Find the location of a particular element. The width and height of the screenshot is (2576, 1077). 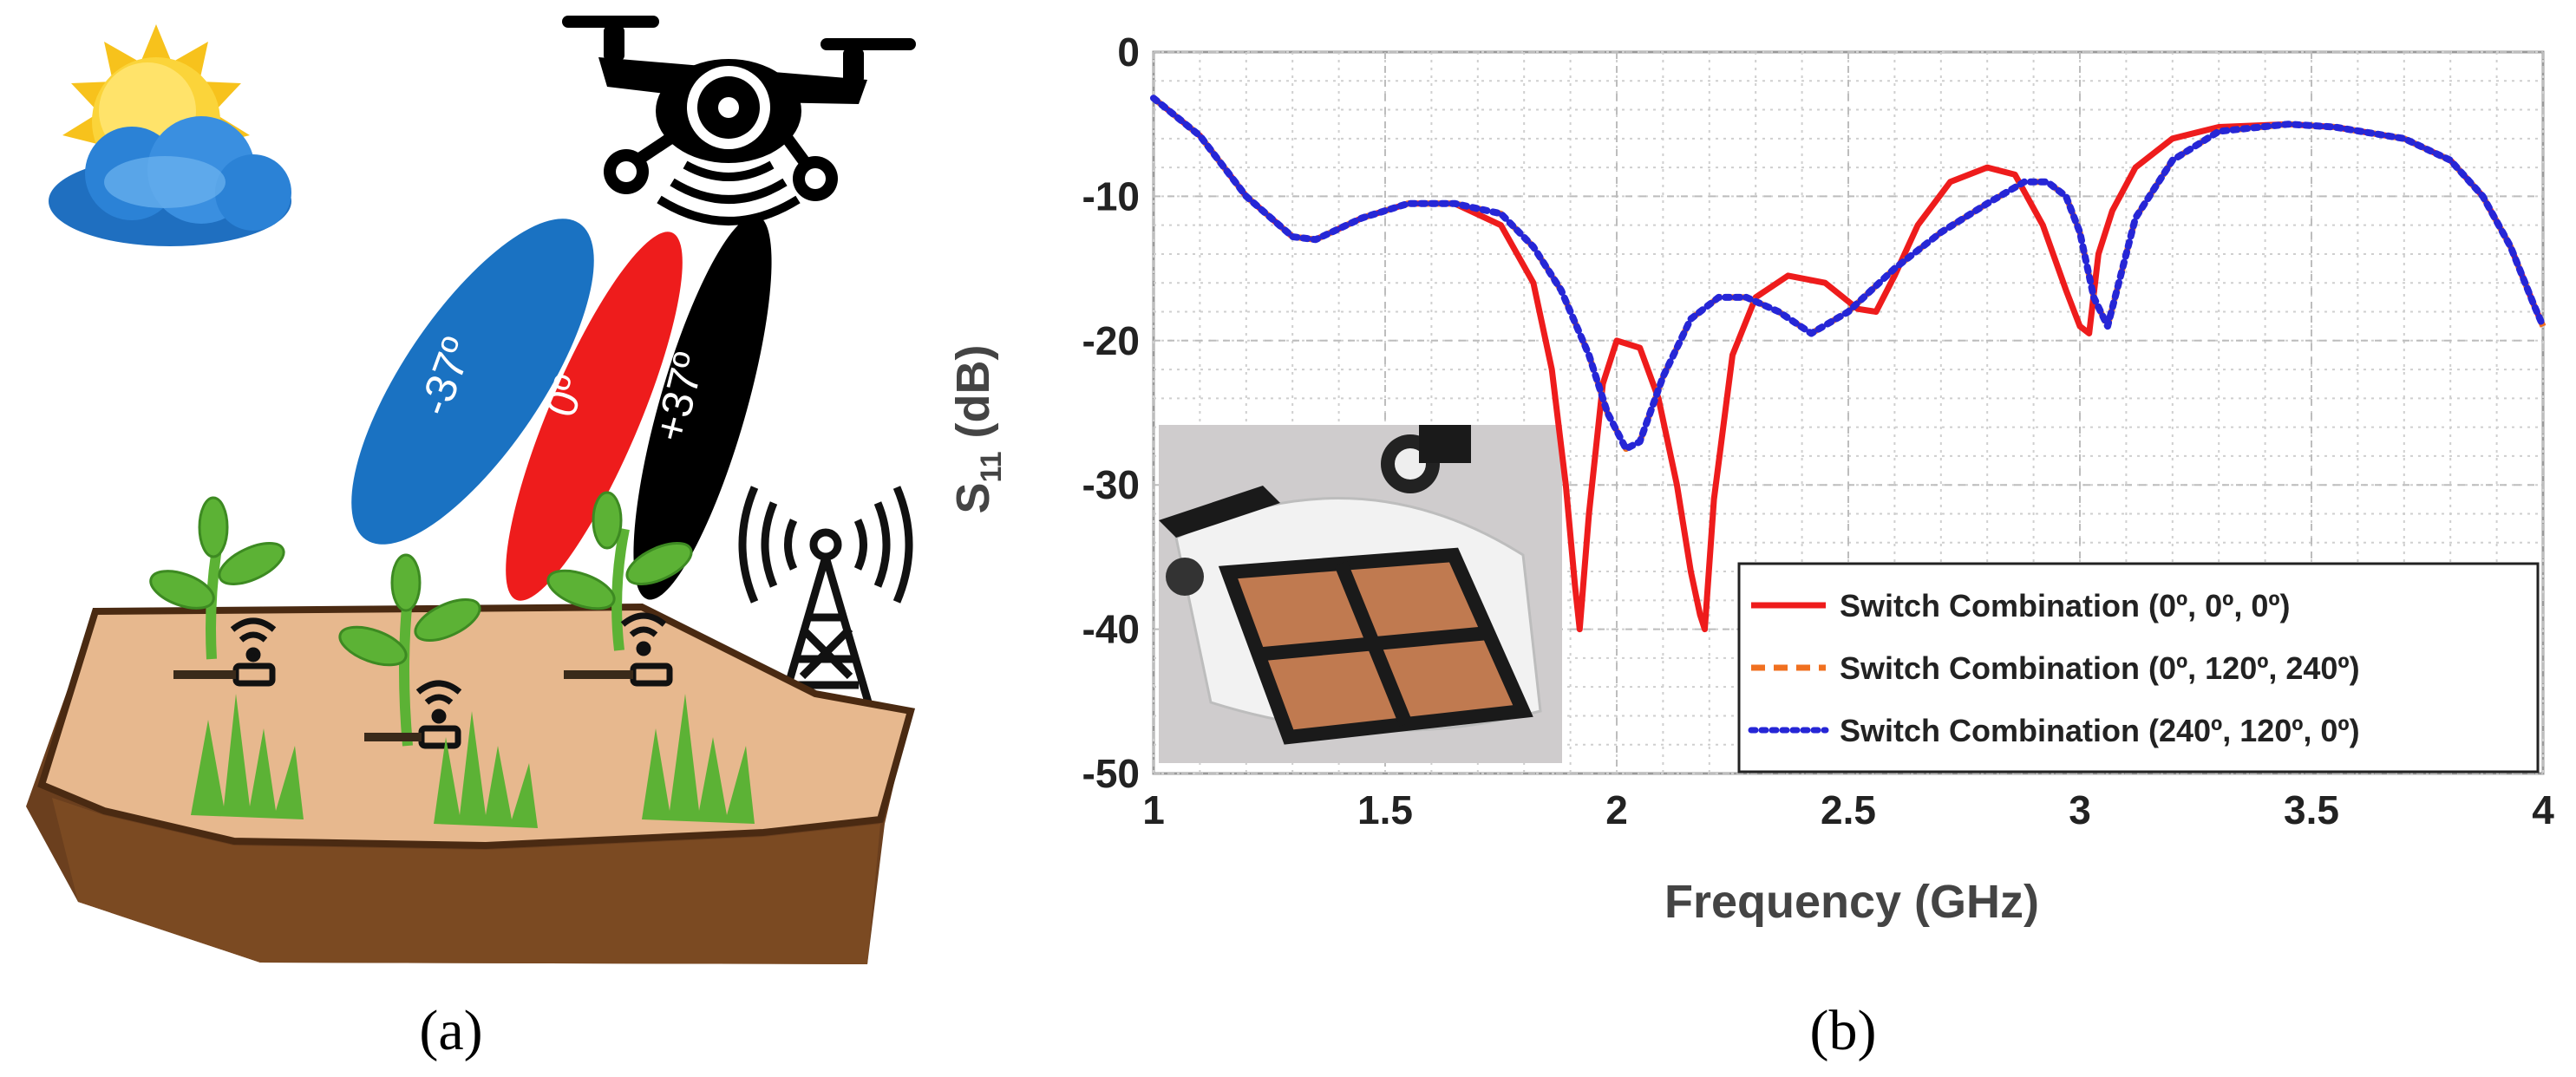

x-tick-label: 3.5 is located at coordinates (2311, 809).